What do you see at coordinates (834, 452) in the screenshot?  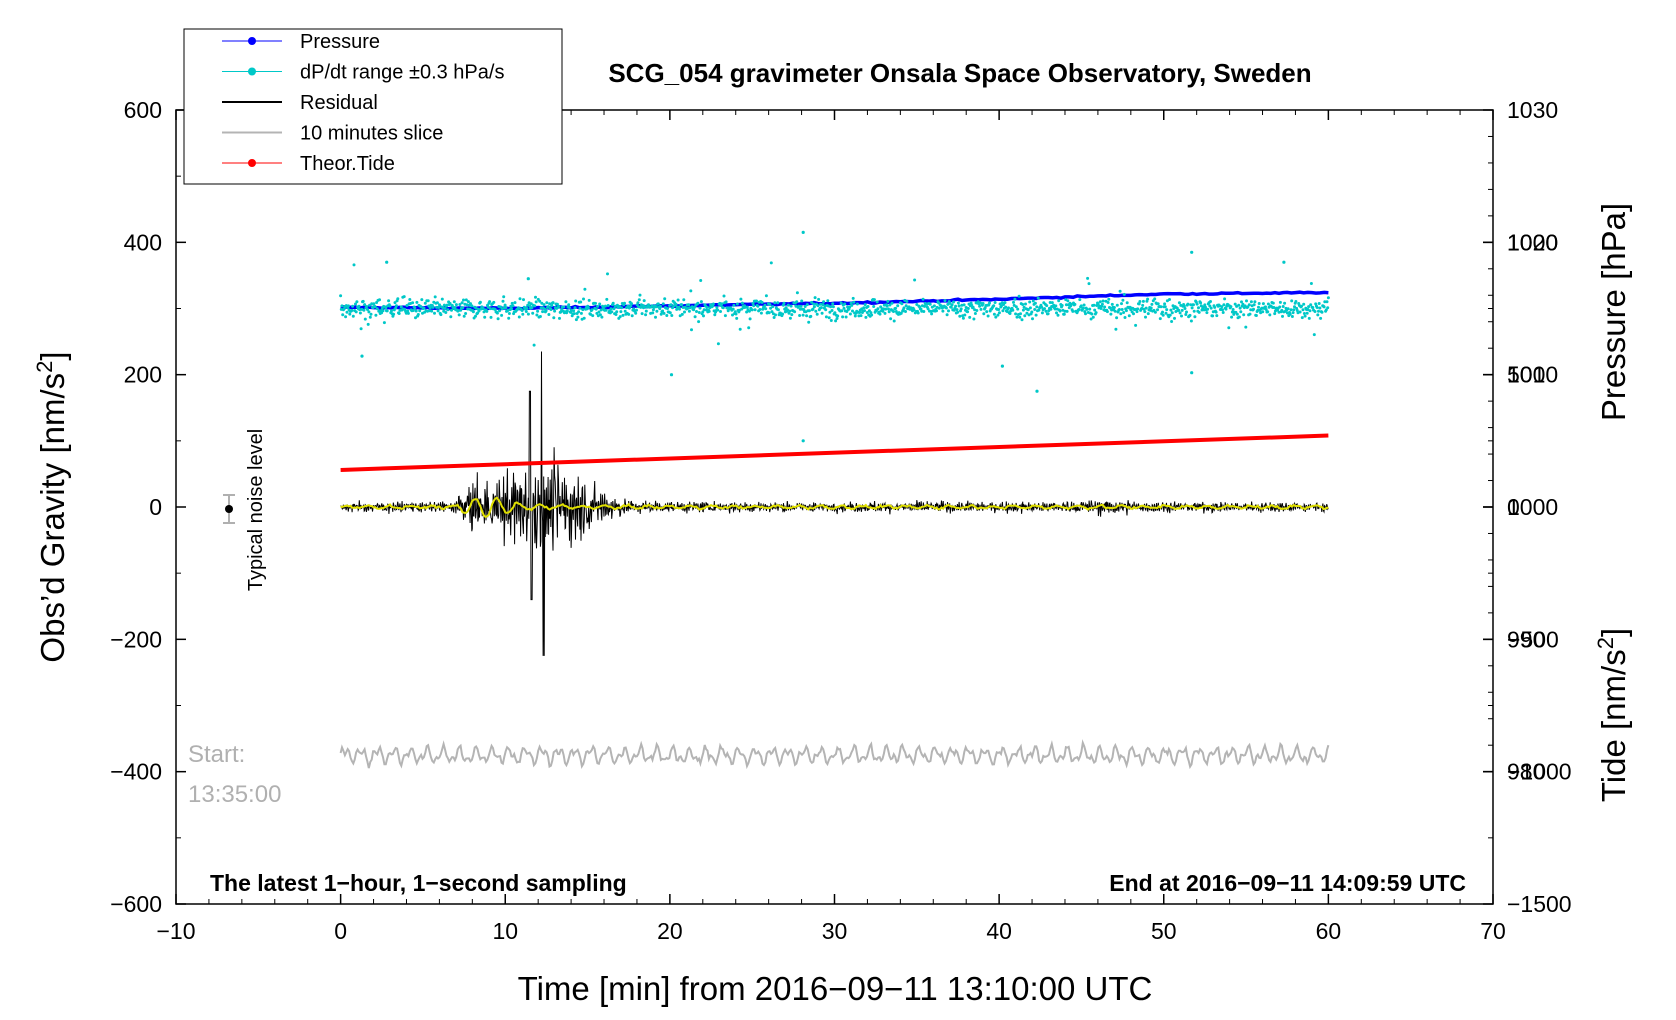 I see `tide-line` at bounding box center [834, 452].